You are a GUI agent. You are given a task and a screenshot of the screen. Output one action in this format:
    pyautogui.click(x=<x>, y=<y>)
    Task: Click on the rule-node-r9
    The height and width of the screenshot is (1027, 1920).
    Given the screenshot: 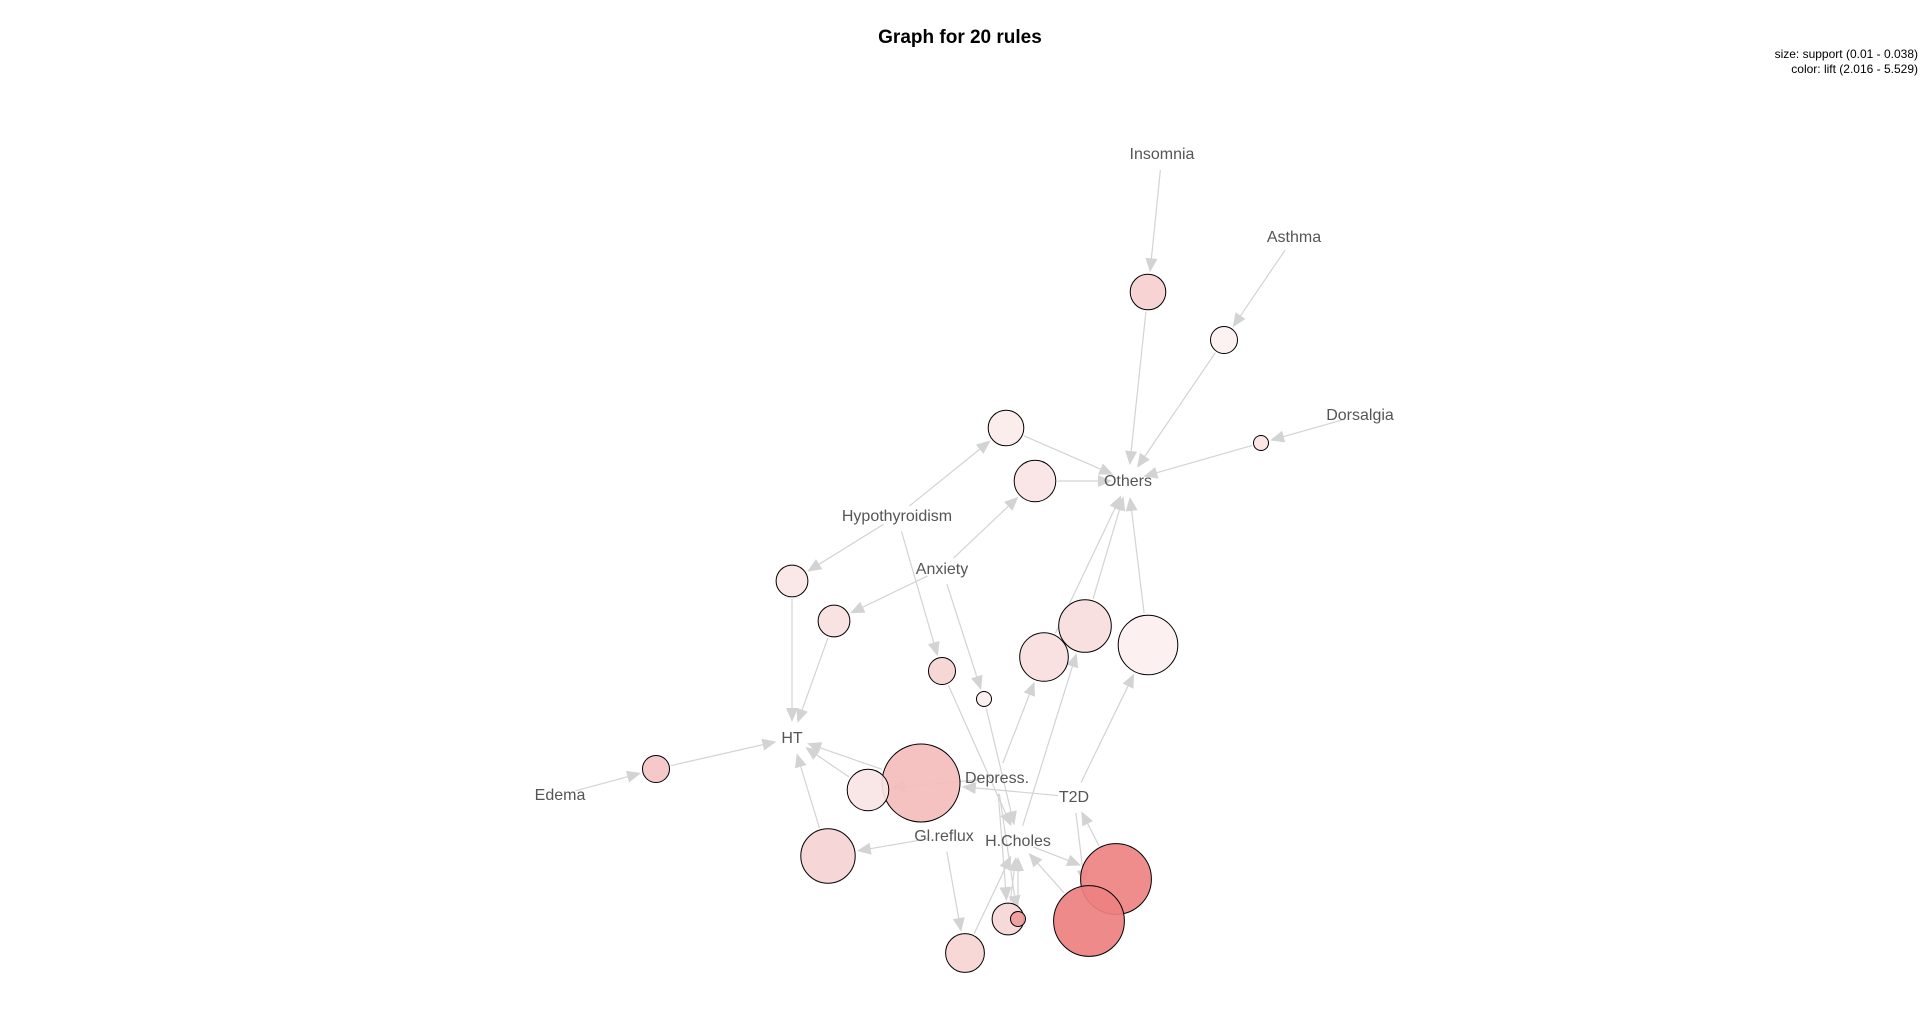 What is the action you would take?
    pyautogui.click(x=942, y=671)
    